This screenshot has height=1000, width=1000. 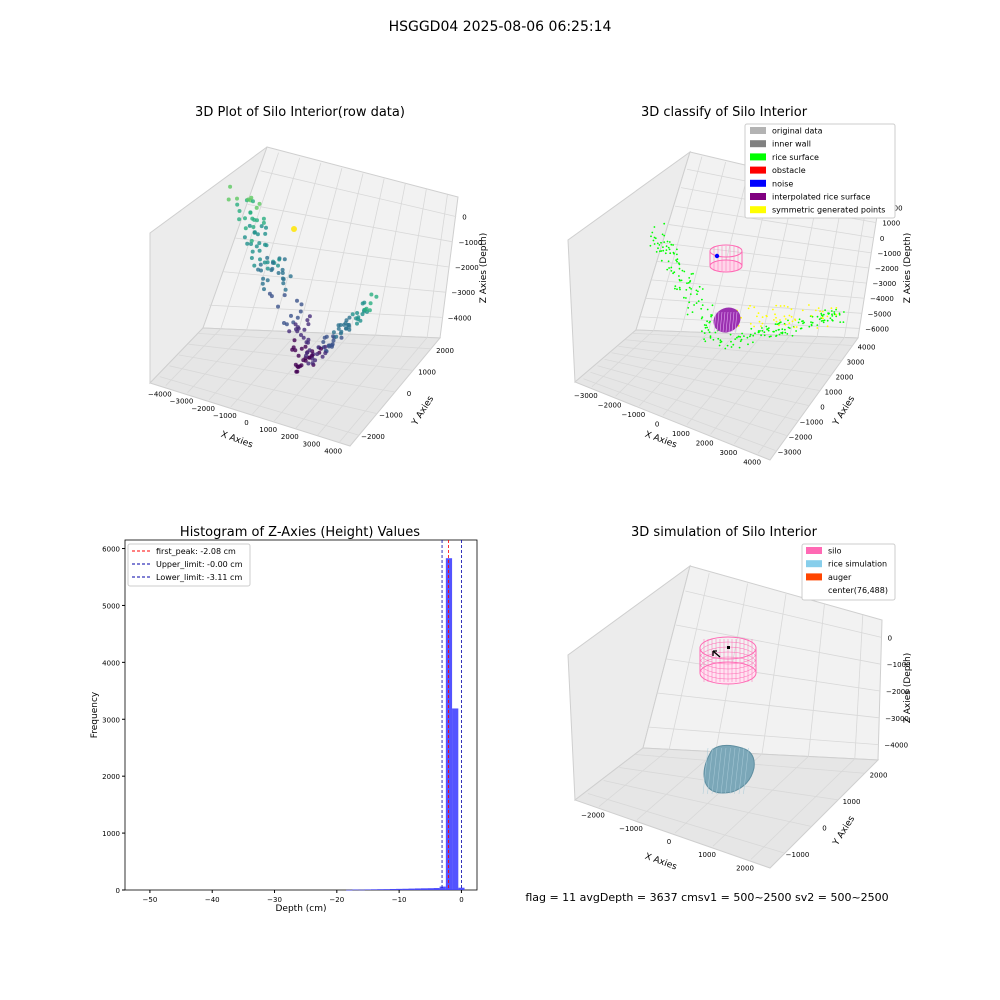 What do you see at coordinates (451, 715) in the screenshot?
I see `histogram-reference-lines` at bounding box center [451, 715].